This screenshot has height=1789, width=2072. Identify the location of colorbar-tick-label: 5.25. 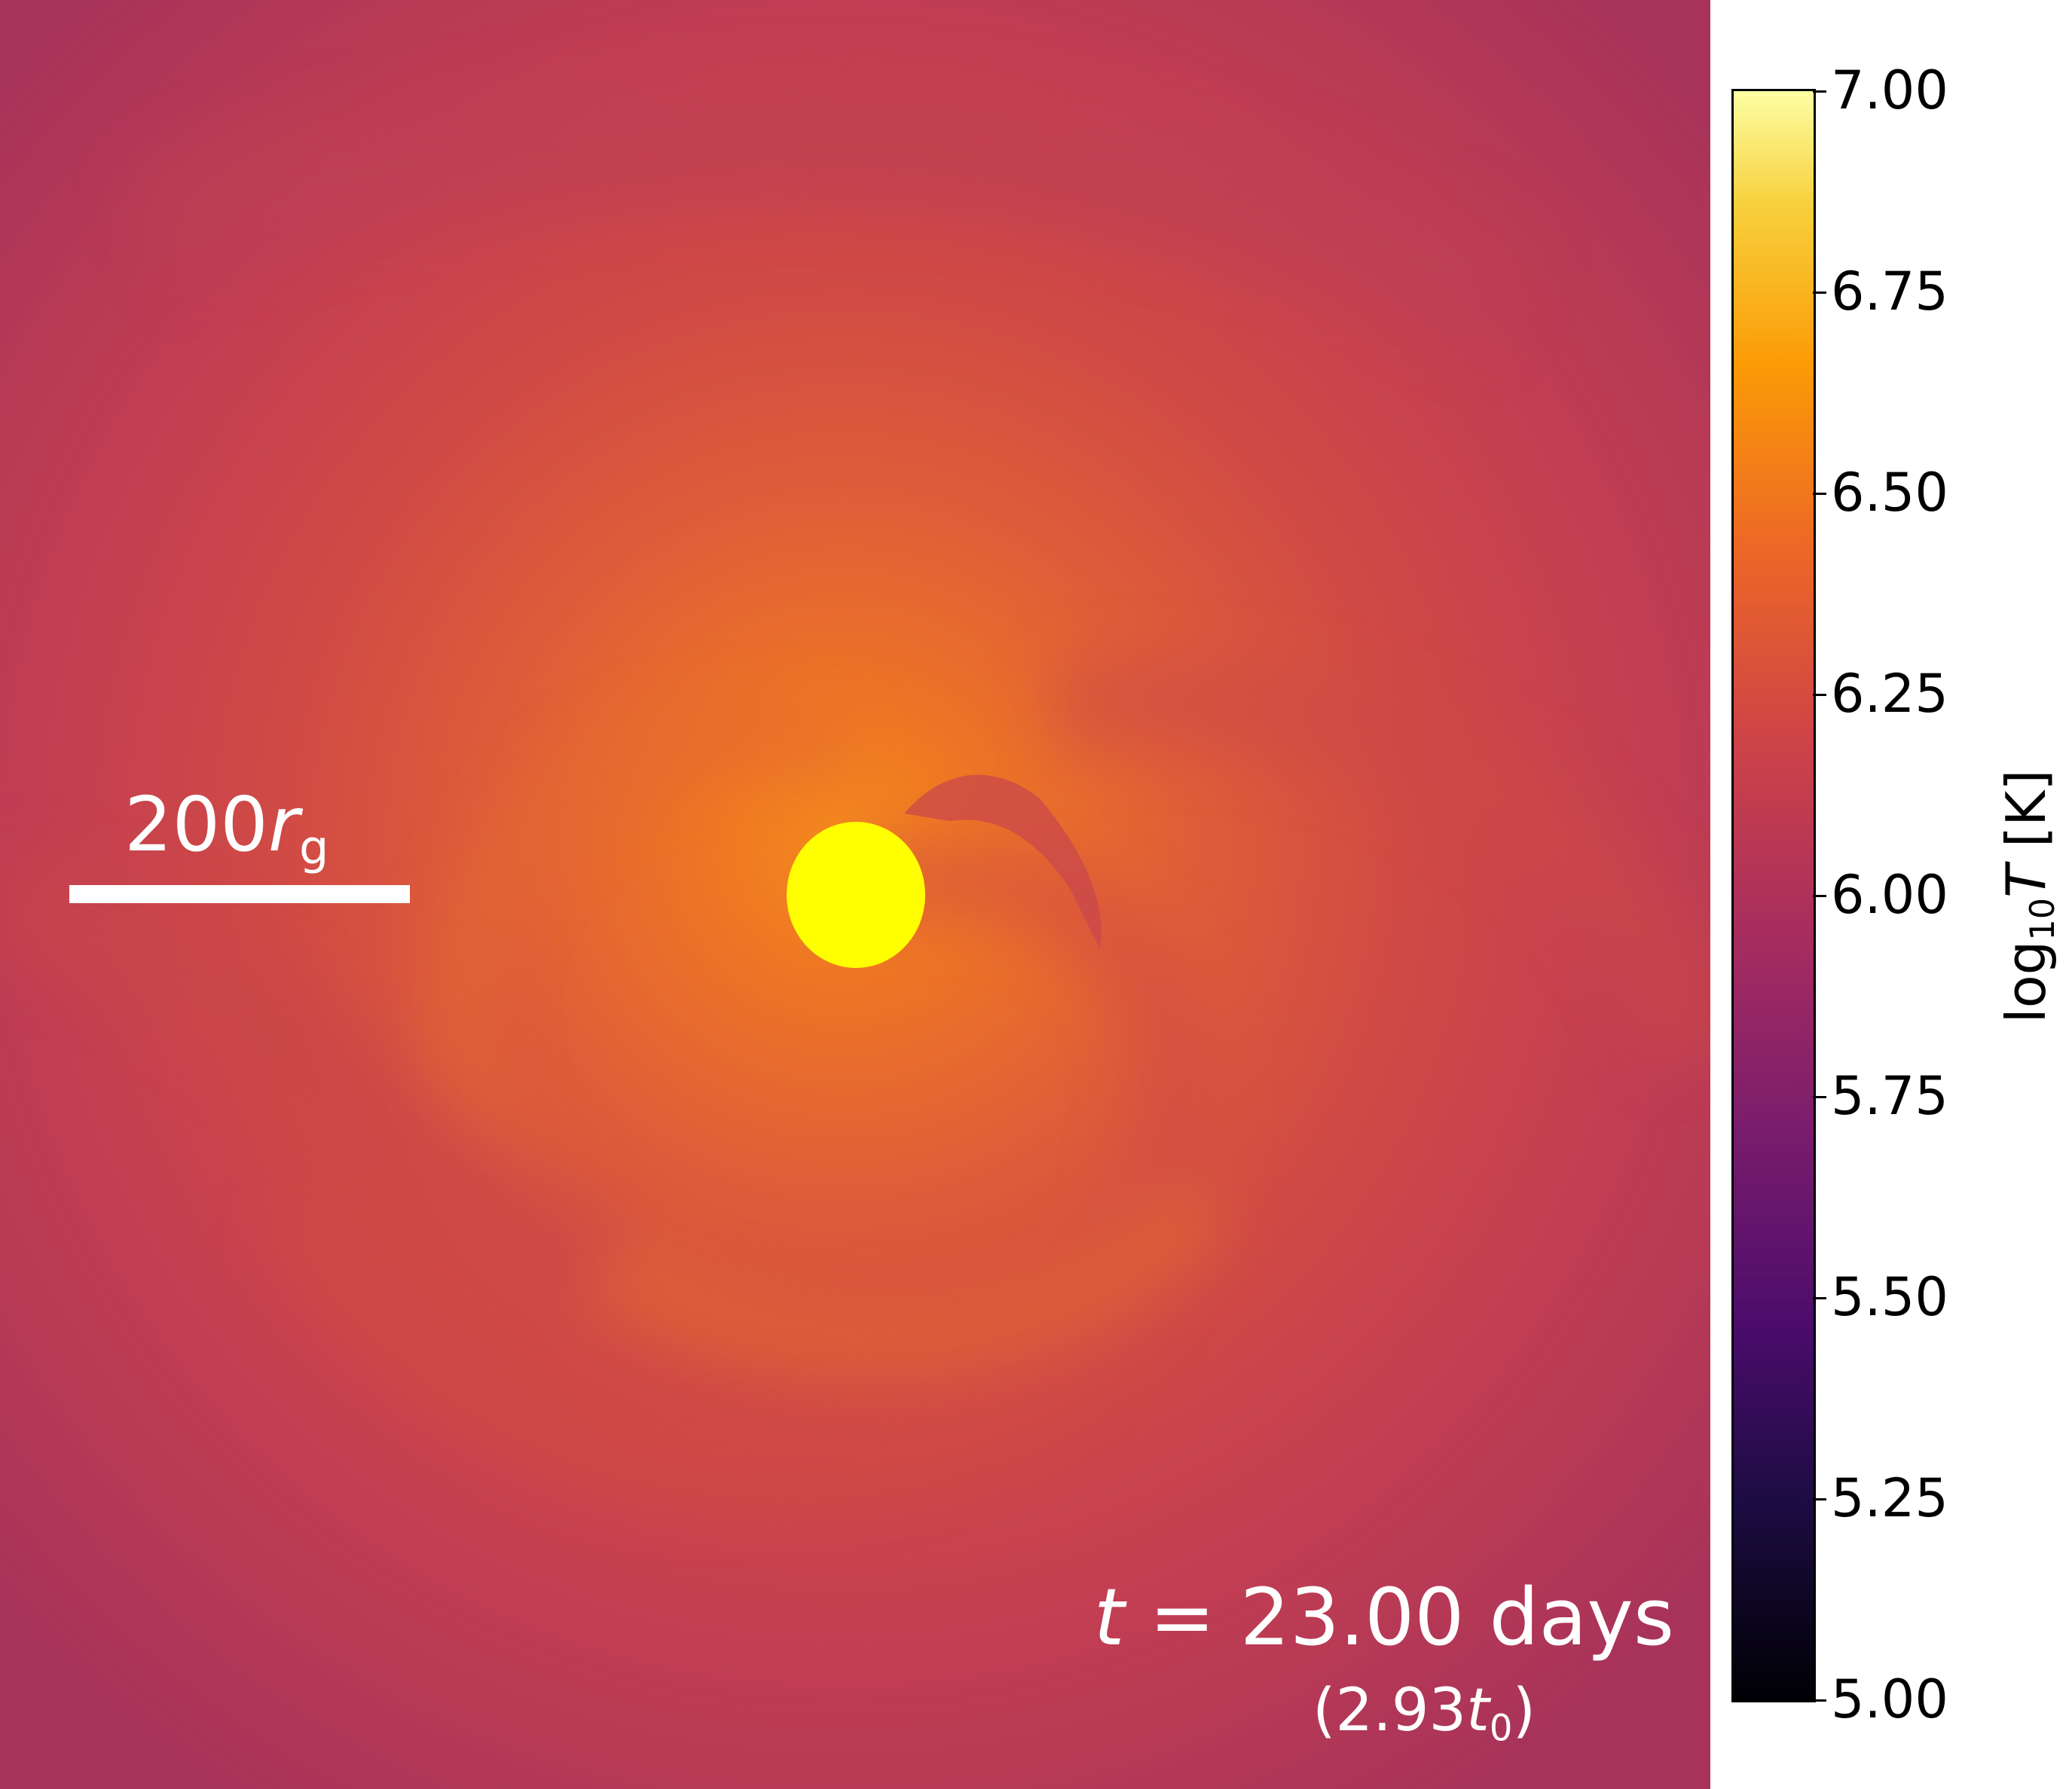
(1889, 1498).